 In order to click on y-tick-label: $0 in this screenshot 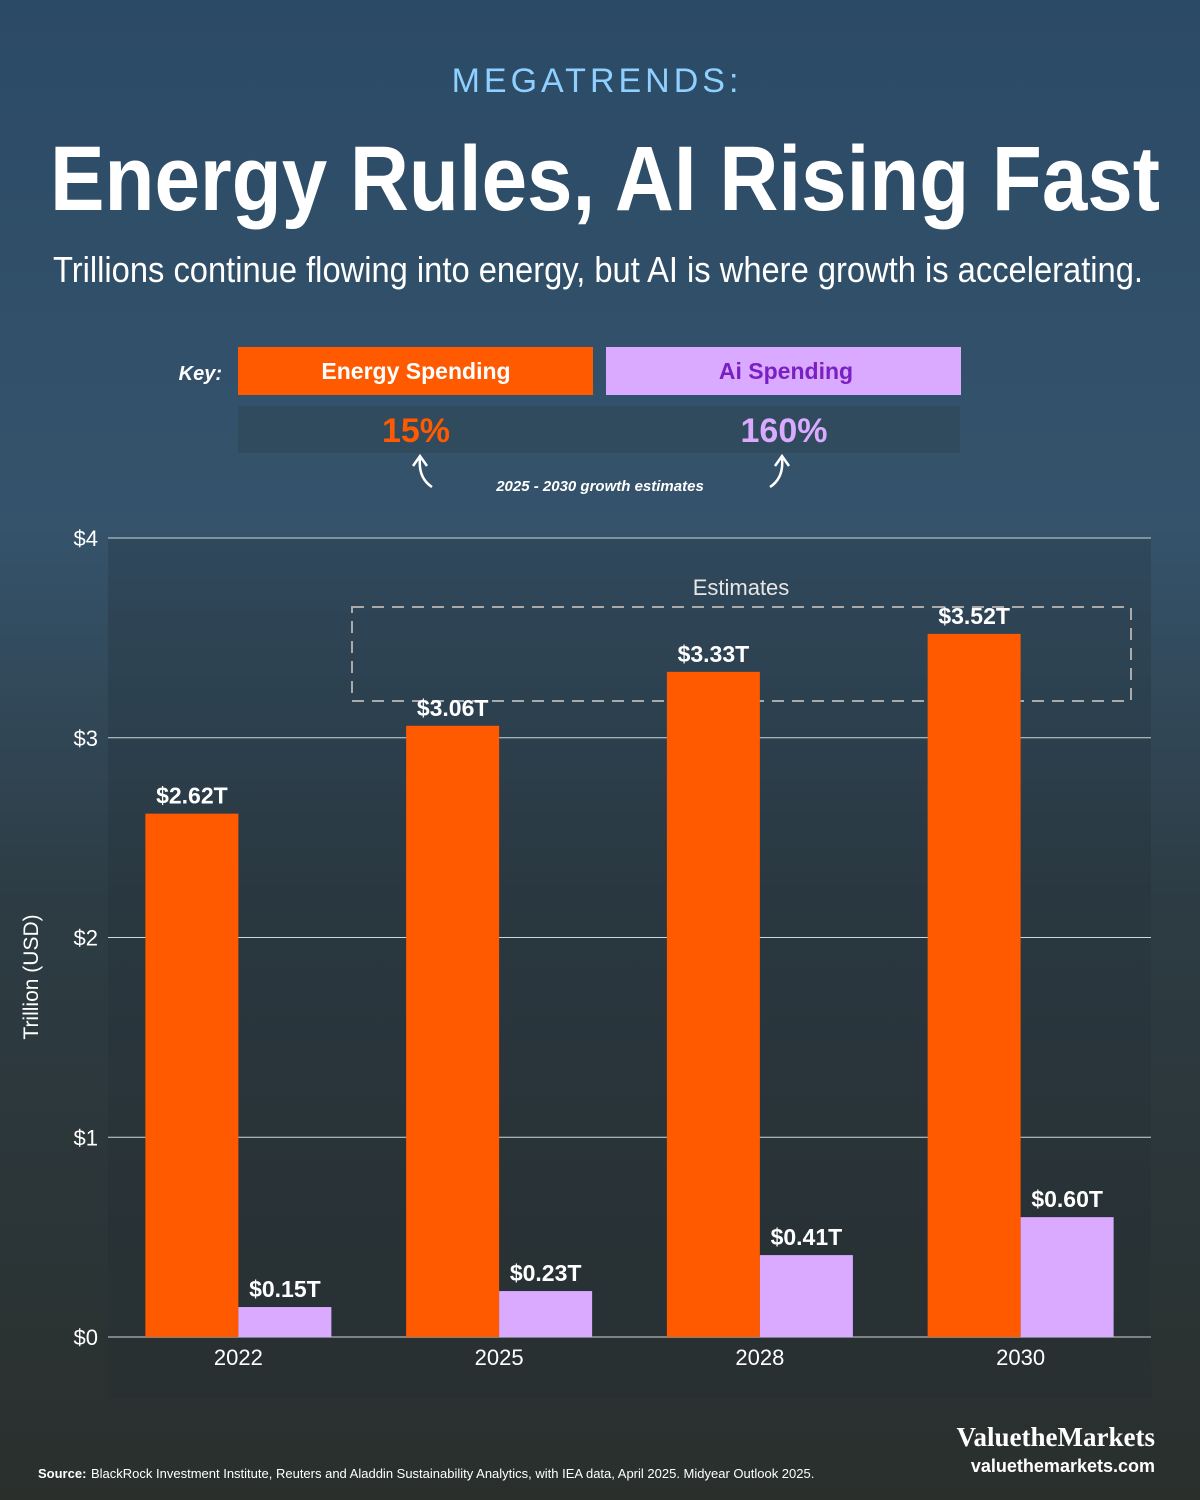, I will do `click(86, 1337)`.